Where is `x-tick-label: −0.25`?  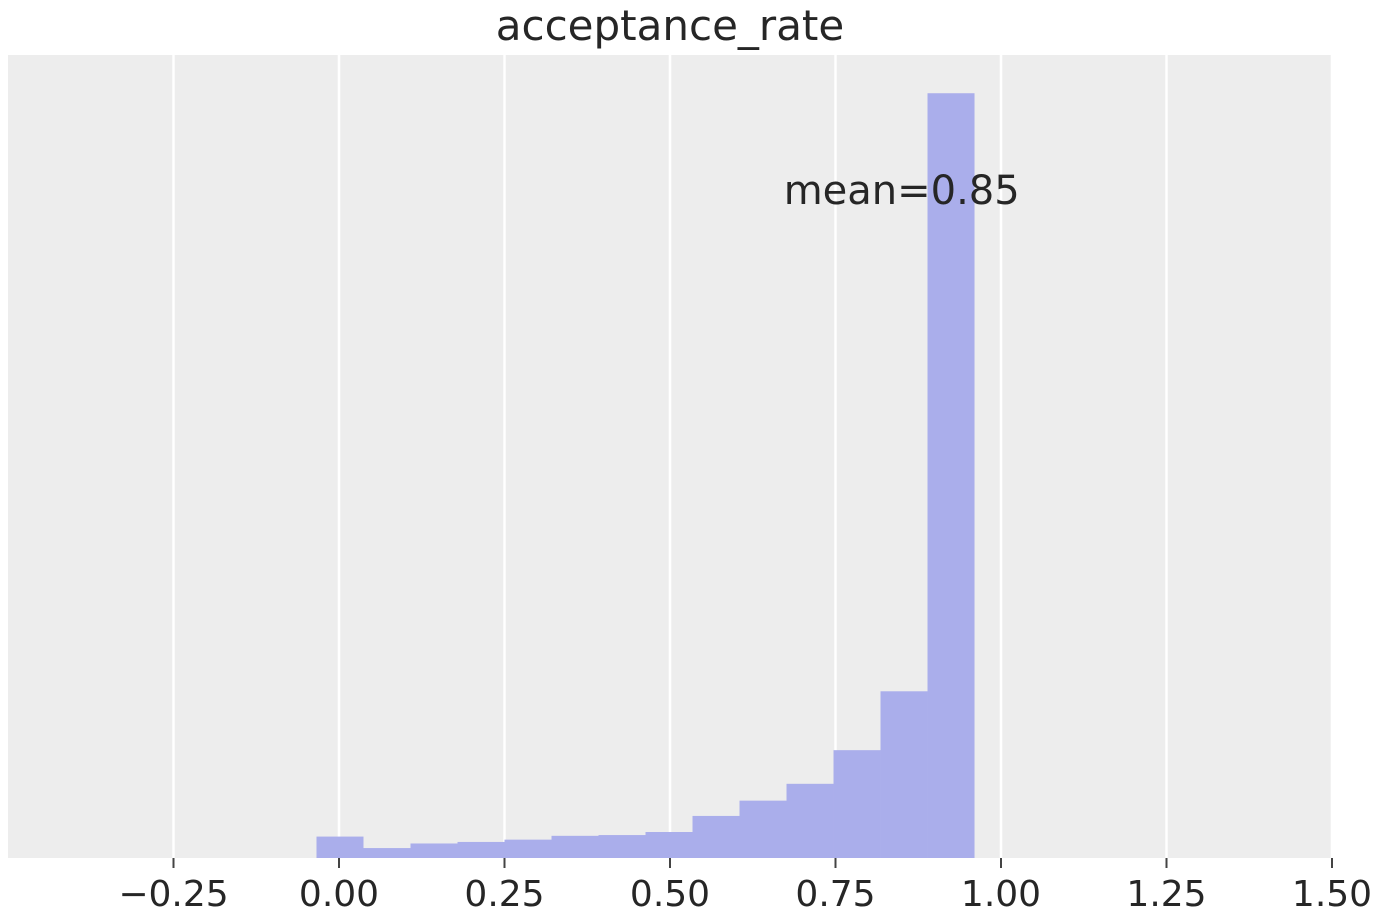 x-tick-label: −0.25 is located at coordinates (173, 894).